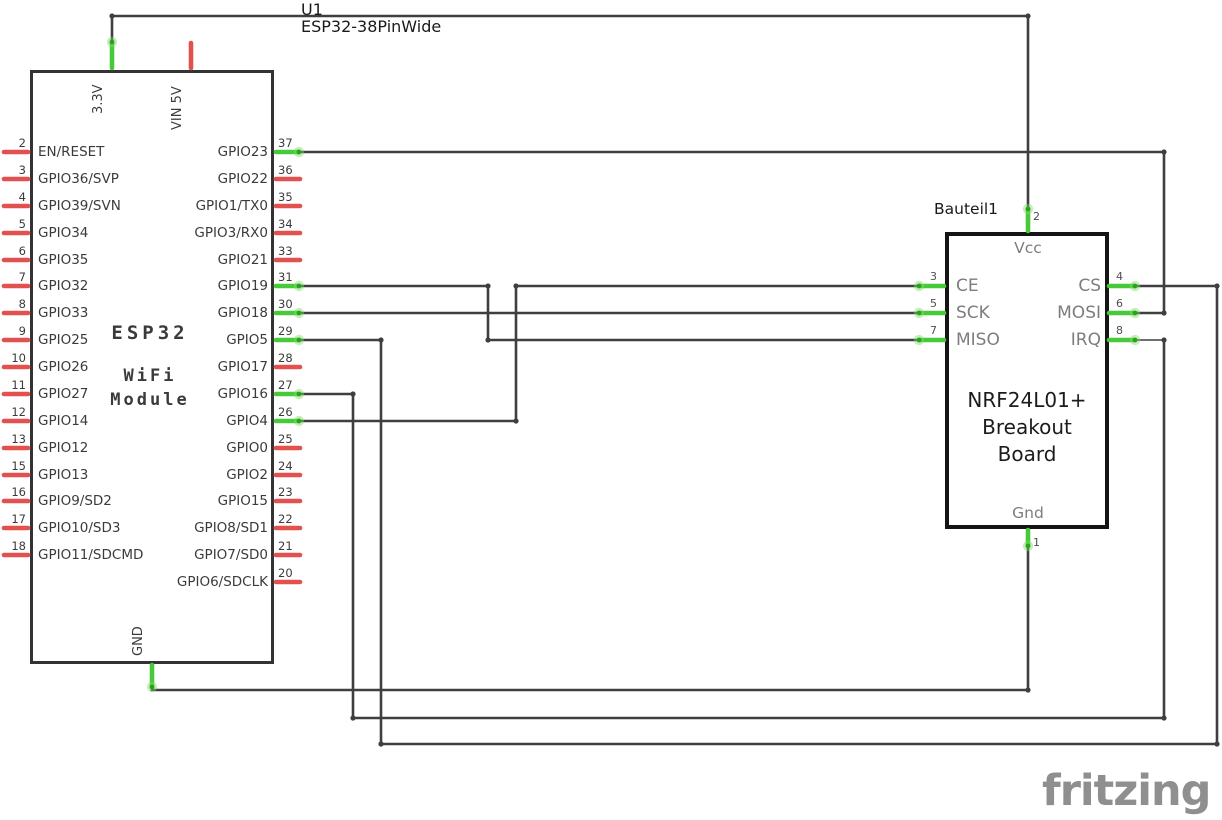 This screenshot has width=1222, height=820. Describe the element at coordinates (285, 224) in the screenshot. I see `pin-number: 34` at that location.